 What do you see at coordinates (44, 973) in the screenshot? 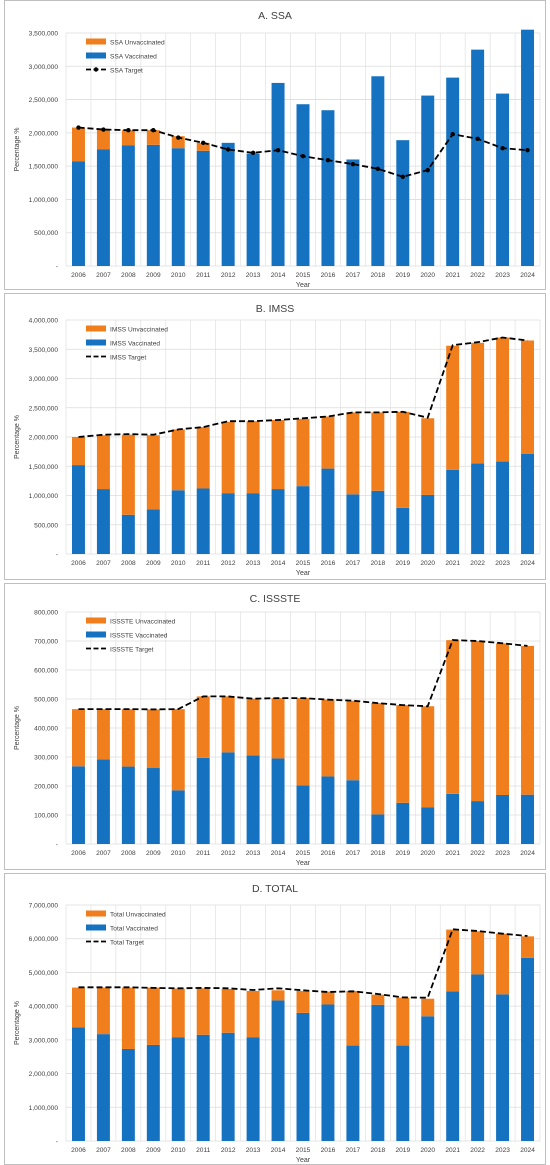
I see `y-tick-label: 5,000,000` at bounding box center [44, 973].